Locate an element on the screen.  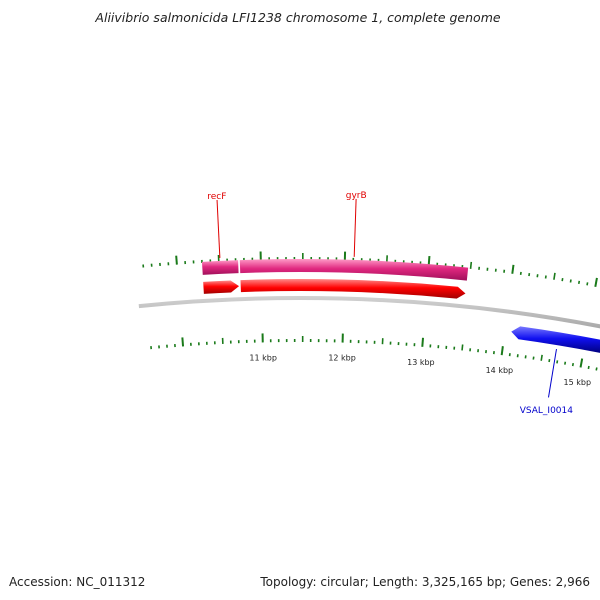
gene-label: VSAL_I0014 is located at coordinates (547, 411).